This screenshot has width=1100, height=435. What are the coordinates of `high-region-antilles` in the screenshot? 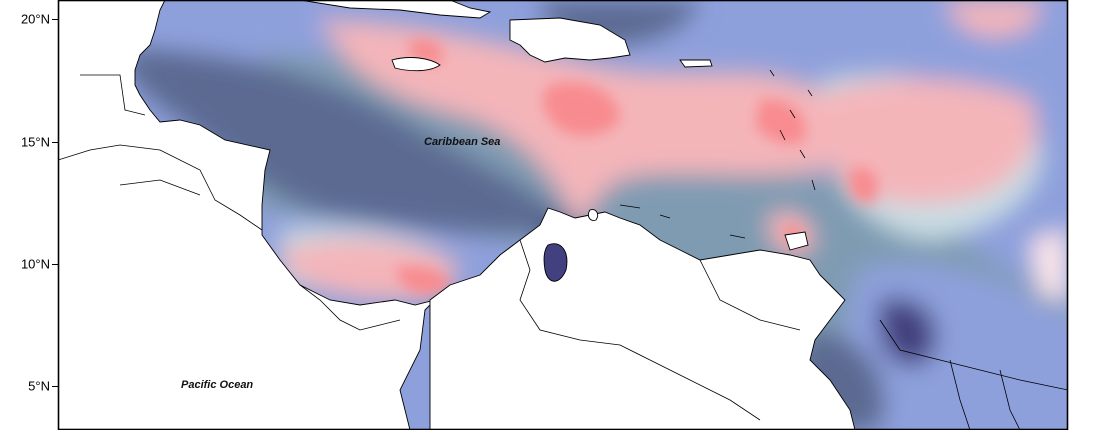 It's located at (780, 122).